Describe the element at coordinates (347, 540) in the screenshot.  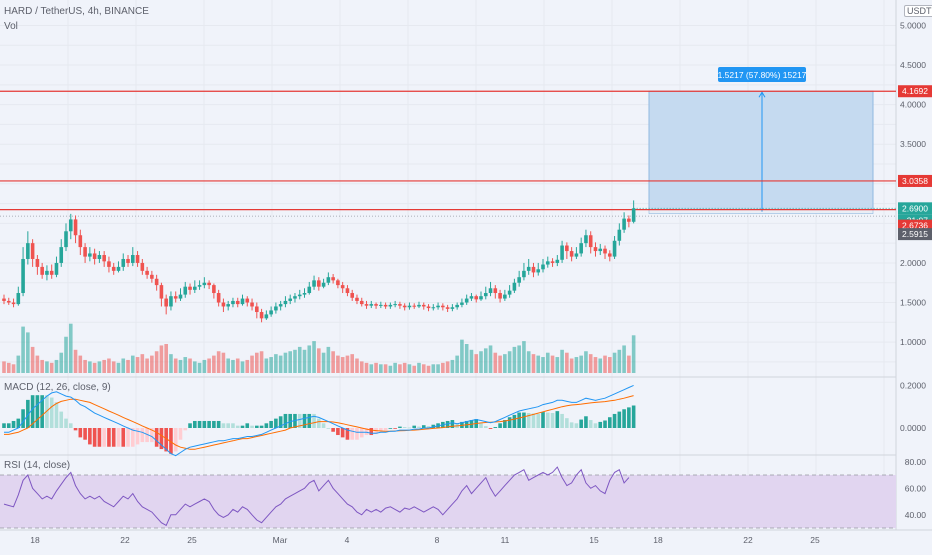
I see `time-tick-label: 4` at that location.